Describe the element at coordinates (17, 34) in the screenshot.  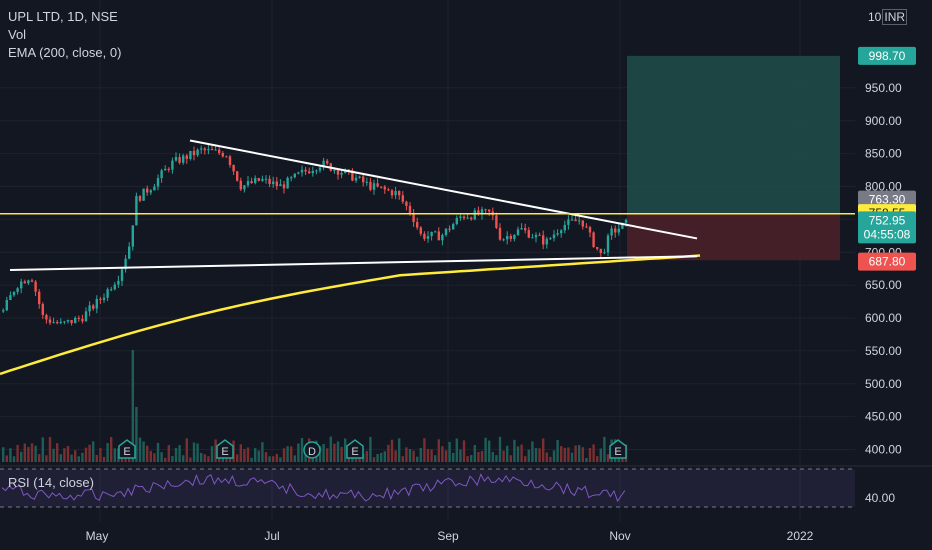
I see `legend-volume: Vol` at that location.